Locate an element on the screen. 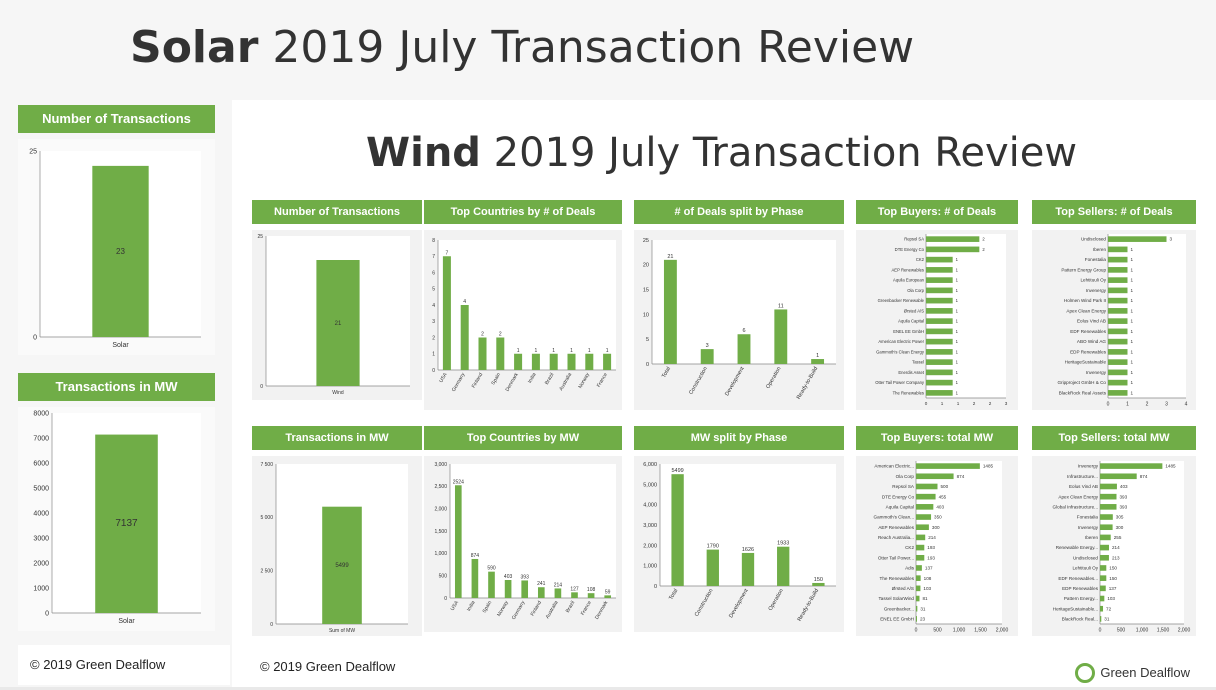  x-tick-label: Operation is located at coordinates (776, 600).